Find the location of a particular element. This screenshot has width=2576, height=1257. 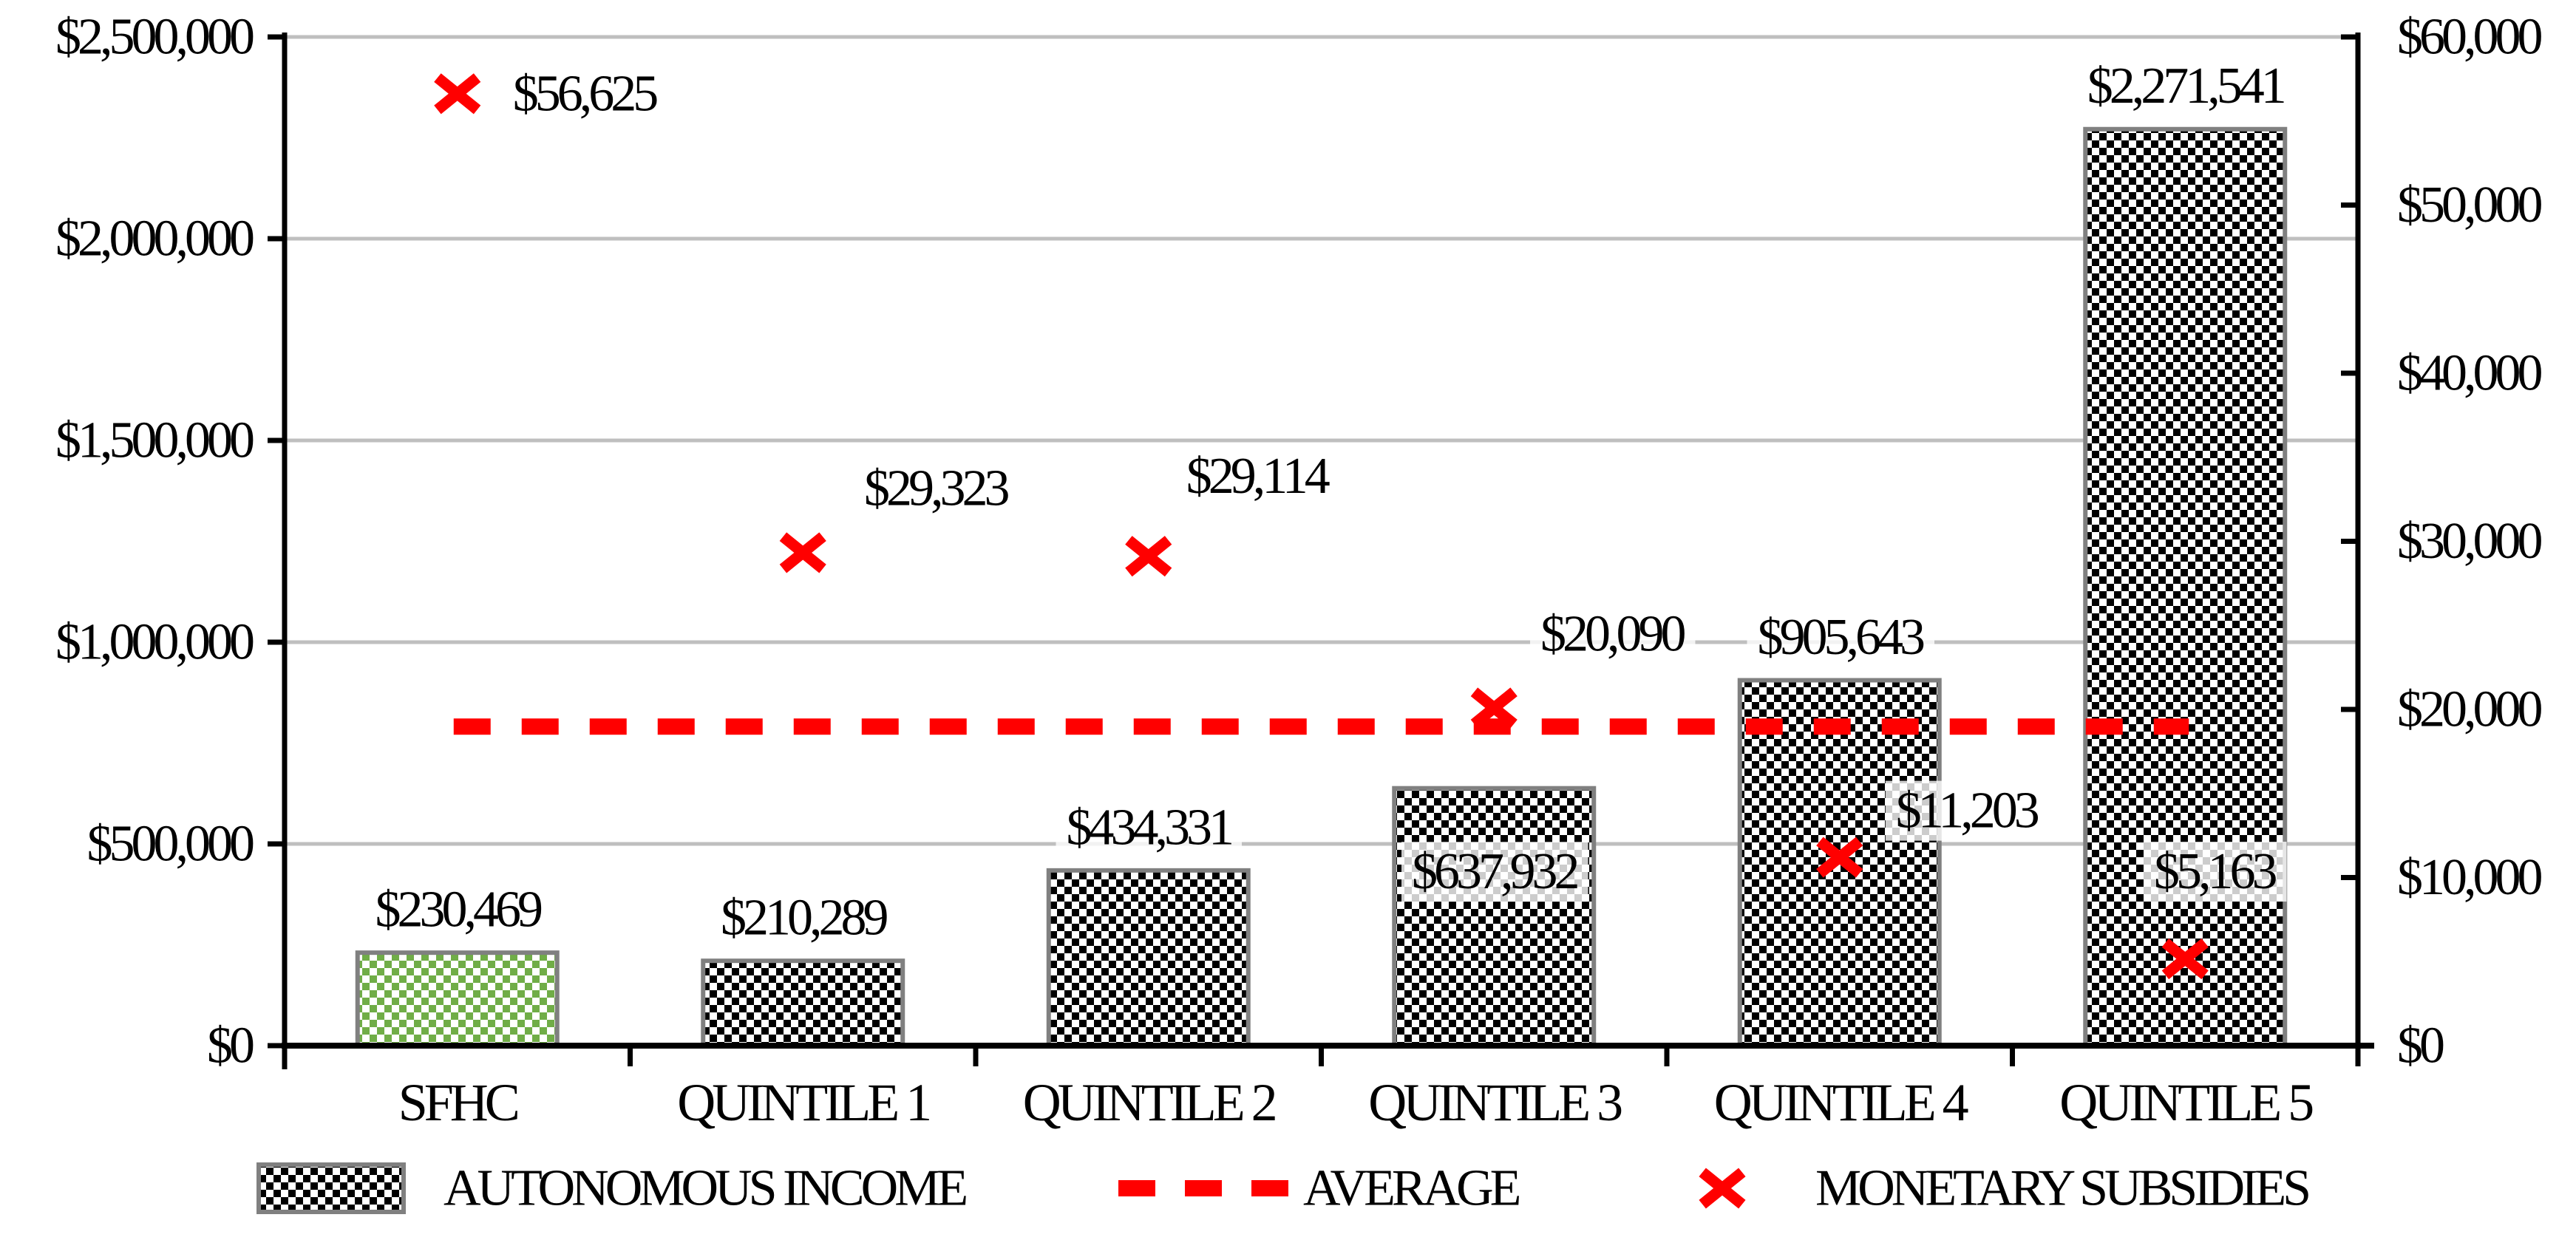

subsidy-label-sfhc: $56,625 is located at coordinates (585, 93).